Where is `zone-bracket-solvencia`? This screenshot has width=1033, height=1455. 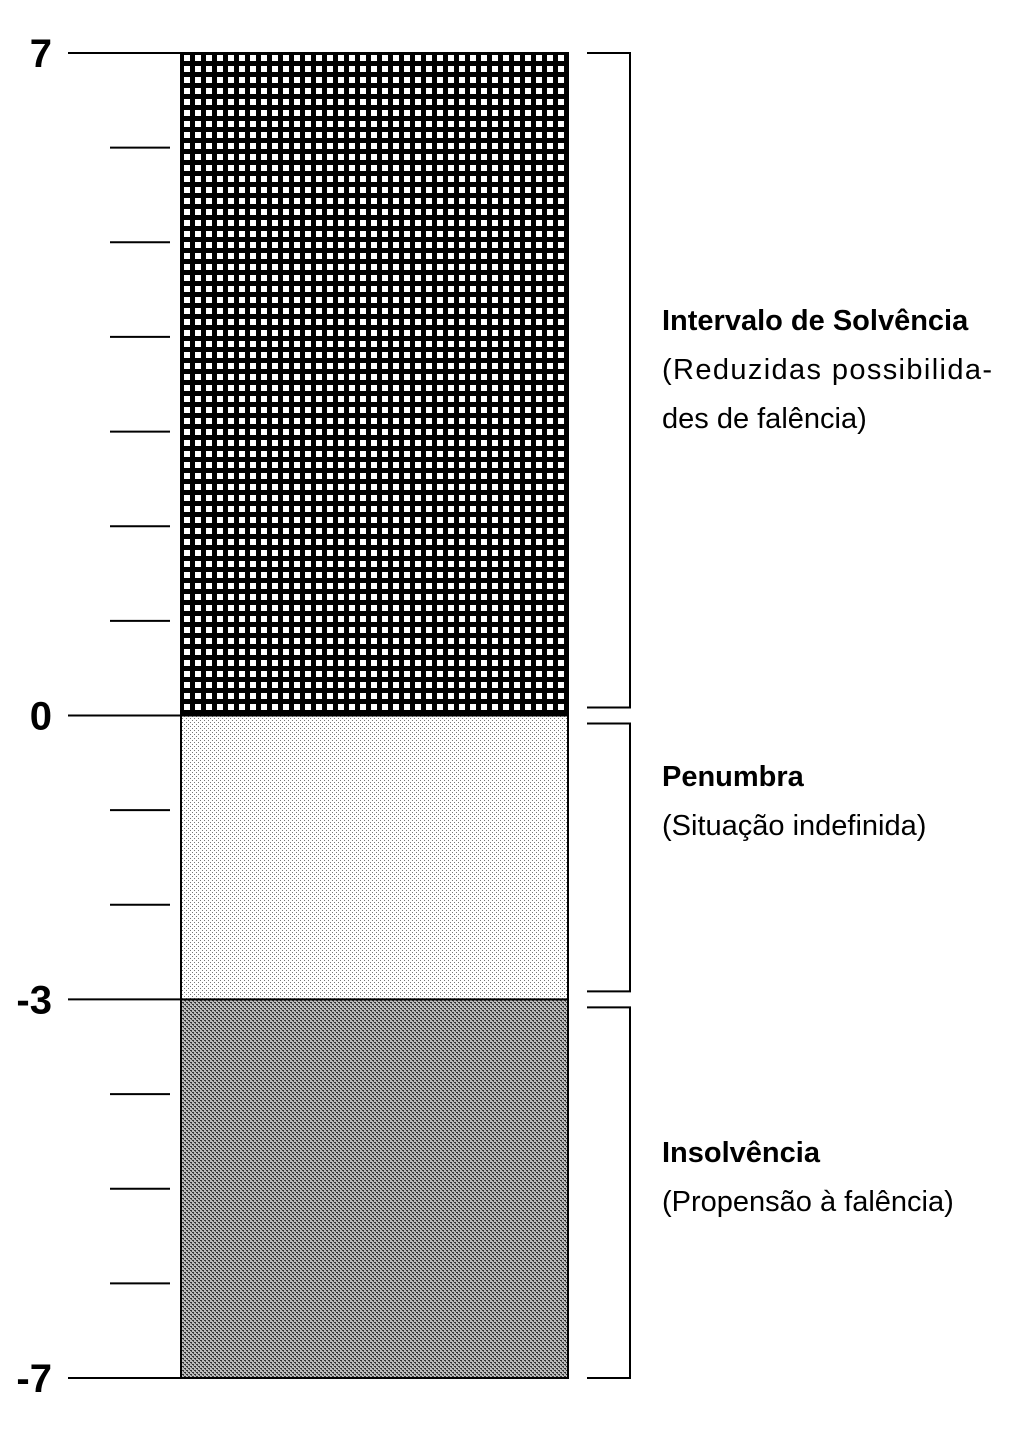 zone-bracket-solvencia is located at coordinates (609, 380).